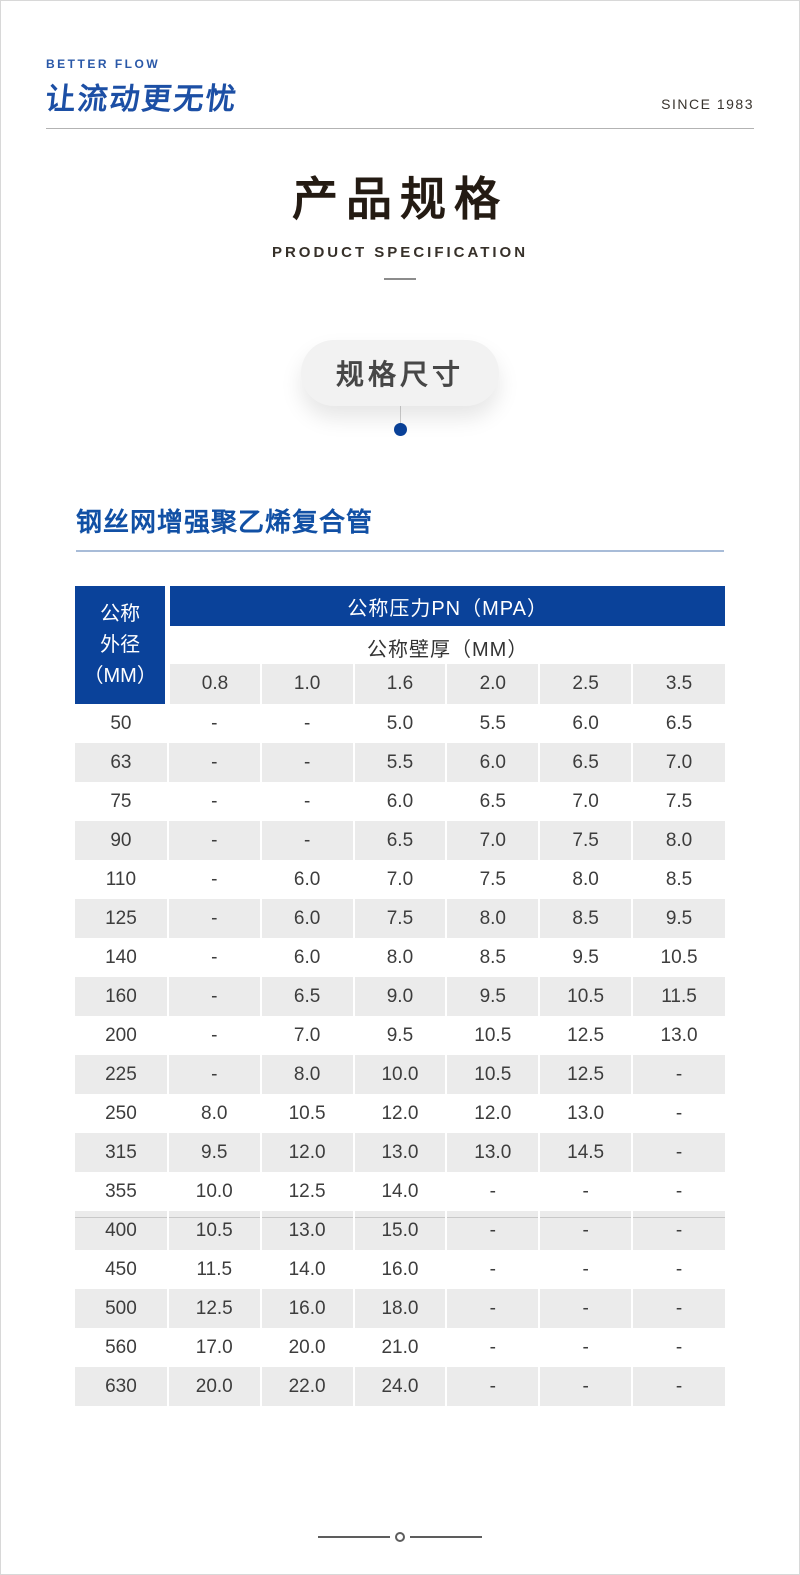 The height and width of the screenshot is (1575, 800). What do you see at coordinates (213, 1347) in the screenshot?
I see `value-cell: 17.0` at bounding box center [213, 1347].